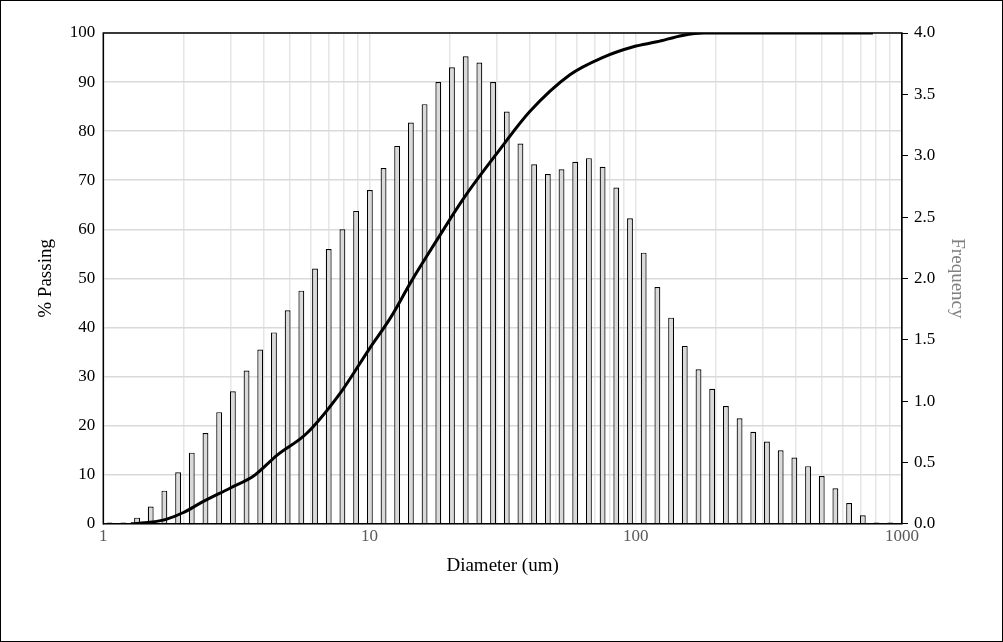 This screenshot has height=642, width=1003. What do you see at coordinates (87, 228) in the screenshot?
I see `y-tick-label: 60` at bounding box center [87, 228].